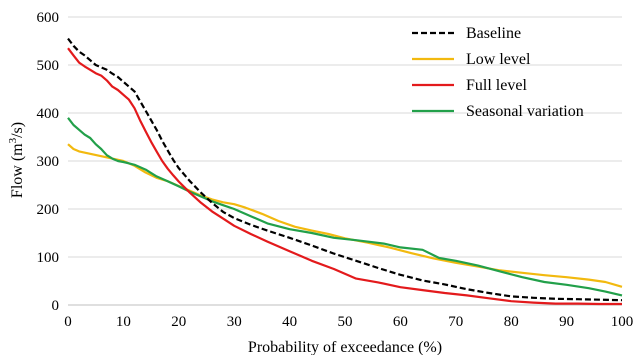 This screenshot has height=355, width=638. What do you see at coordinates (566, 322) in the screenshot?
I see `x-tick-label: 90` at bounding box center [566, 322].